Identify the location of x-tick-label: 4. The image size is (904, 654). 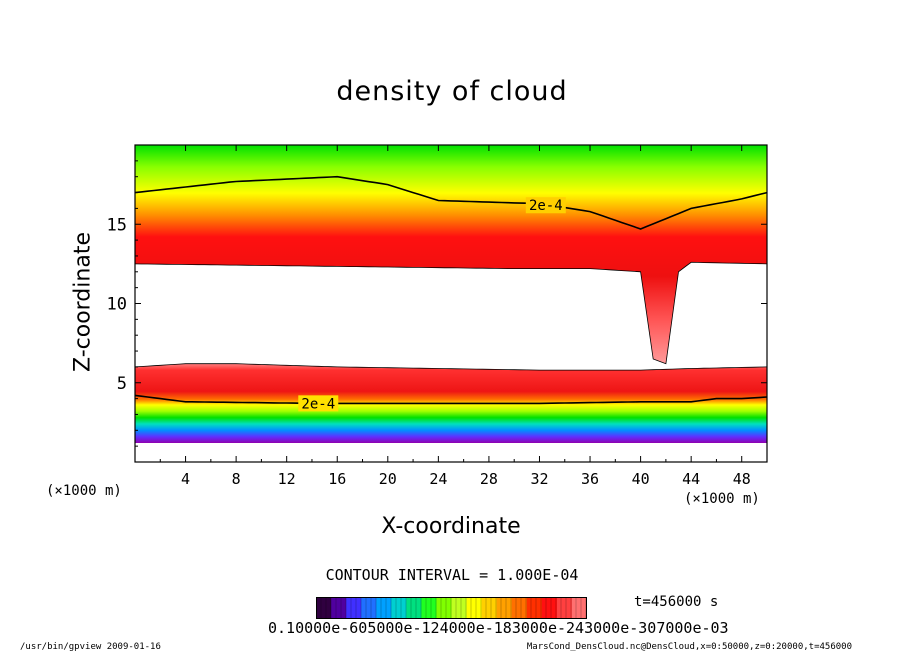
(185, 479).